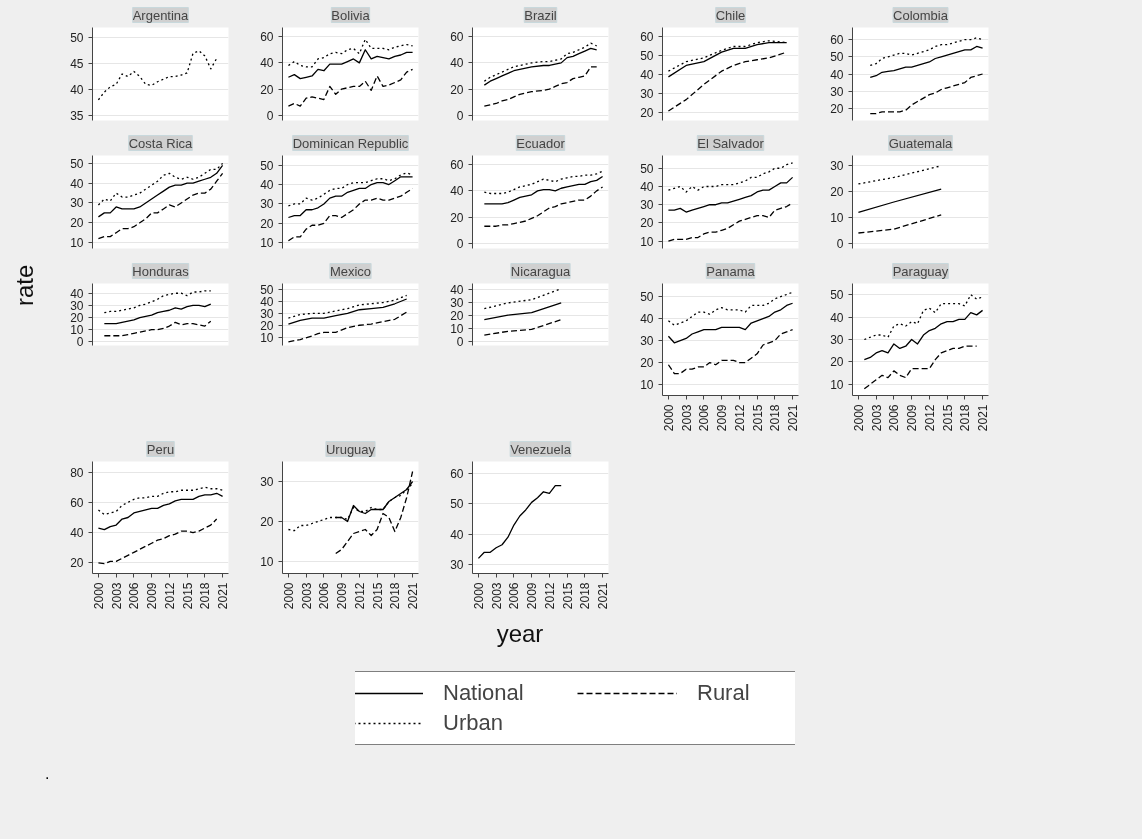  I want to click on chart-title: Guatemala, so click(921, 143).